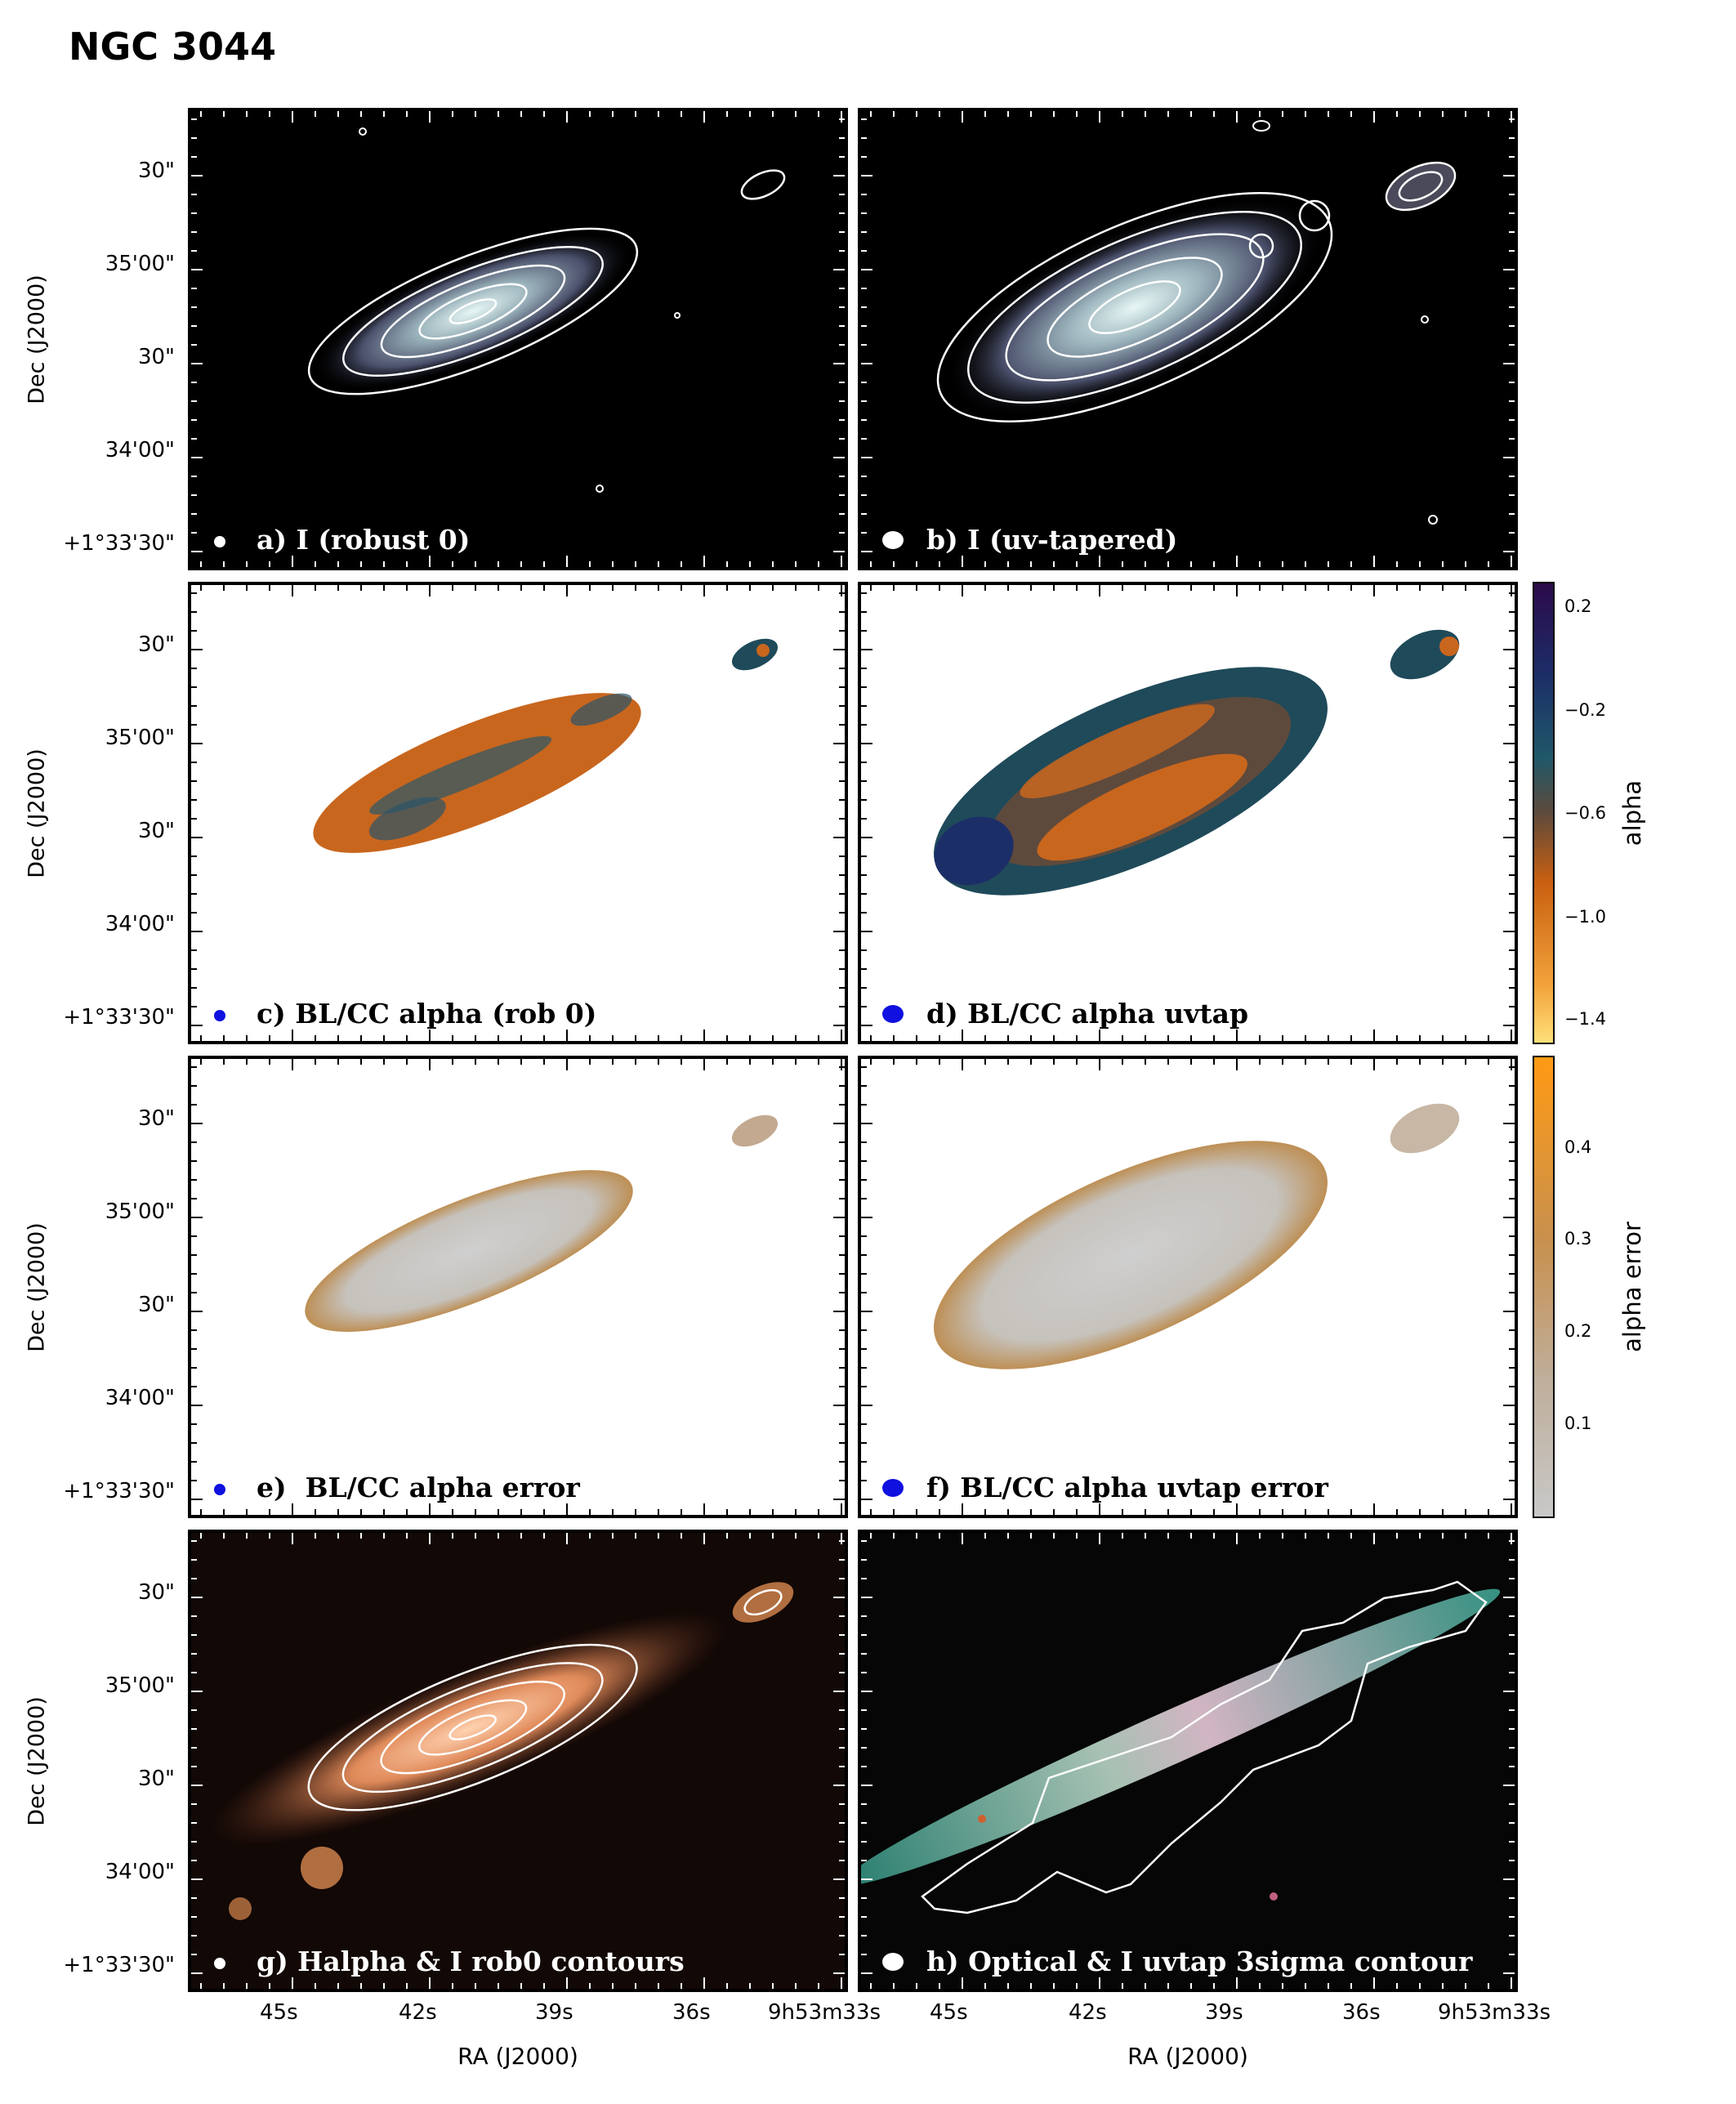  I want to click on panel-label: f) BL/CC alpha uvtap error, so click(1127, 1487).